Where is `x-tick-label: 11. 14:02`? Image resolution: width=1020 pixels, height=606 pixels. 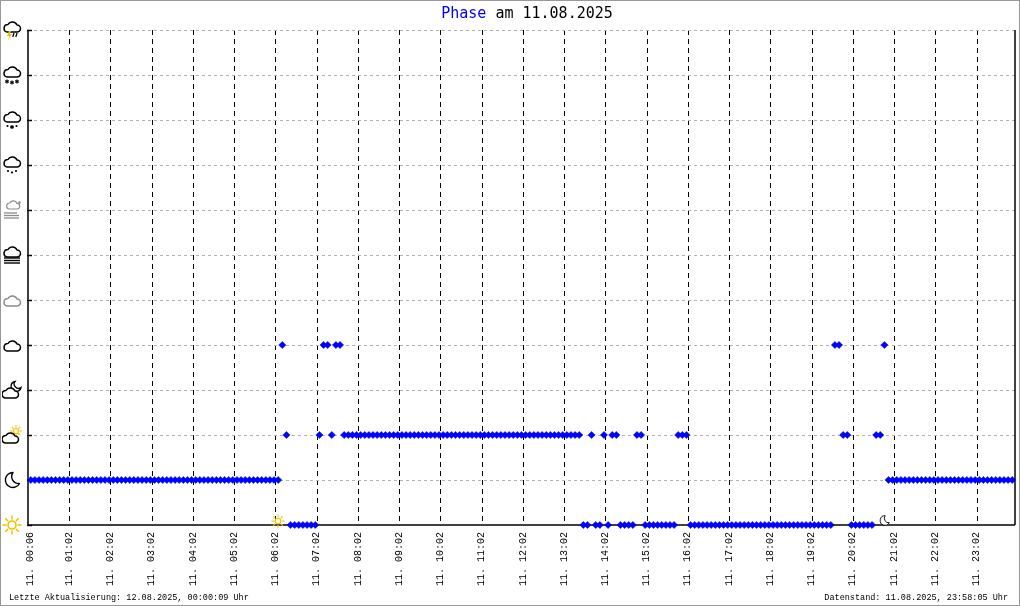 x-tick-label: 11. 14:02 is located at coordinates (605, 559).